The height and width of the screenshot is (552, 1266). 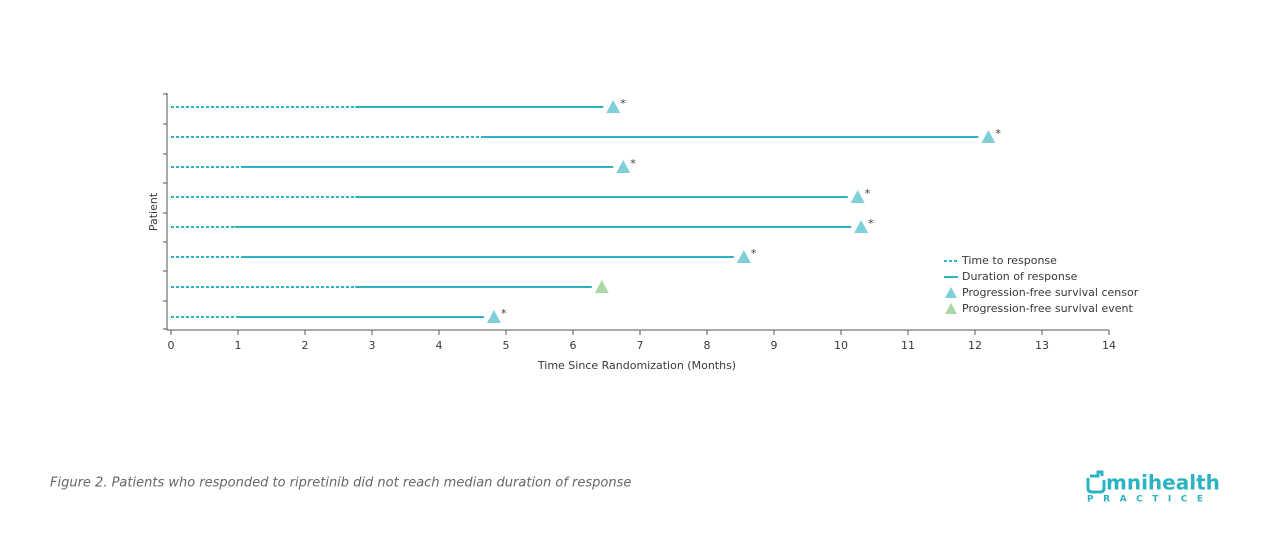 I want to click on logo: mnihealth P R A C T I C E, so click(x=1153, y=487).